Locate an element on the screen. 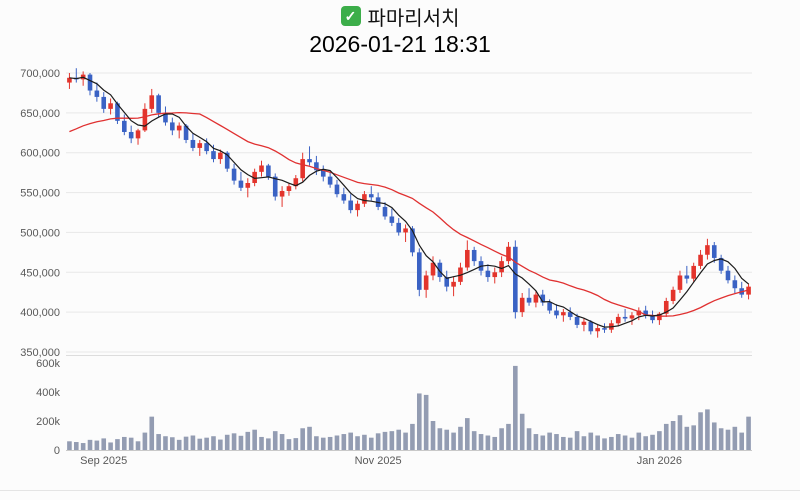 This screenshot has height=500, width=800. svg-text: 700,000 is located at coordinates (40, 74).